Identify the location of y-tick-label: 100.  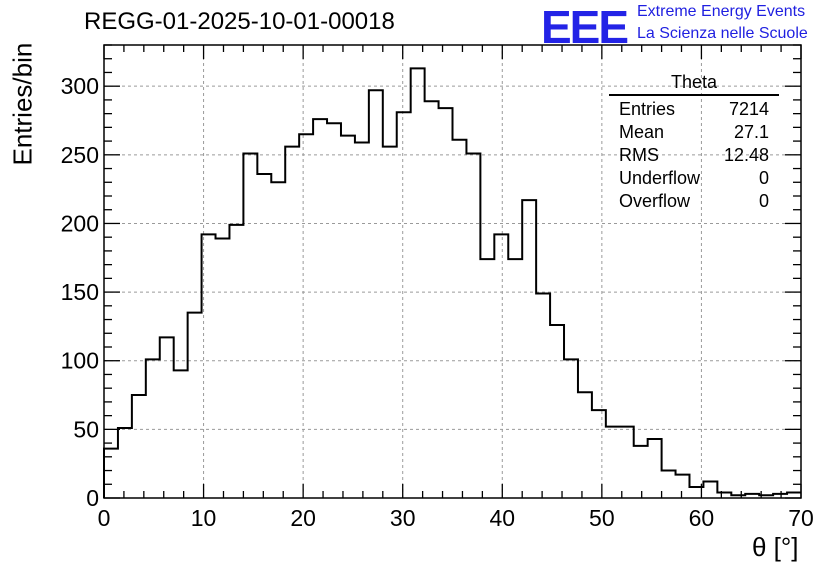
(80, 361).